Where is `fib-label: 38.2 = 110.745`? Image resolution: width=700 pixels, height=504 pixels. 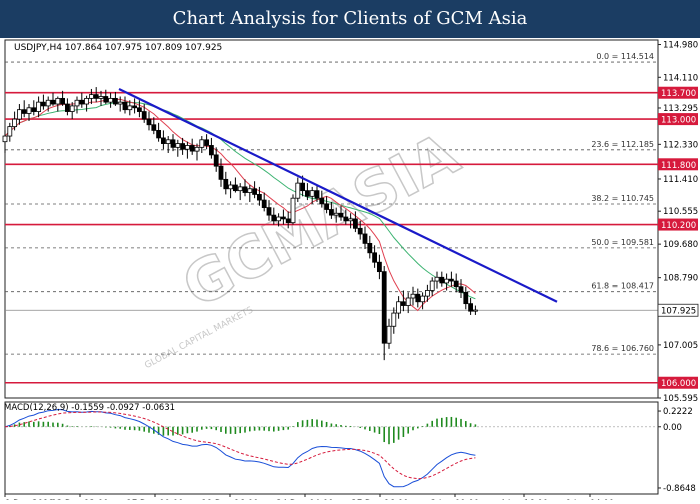
fib-label: 38.2 = 110.745 is located at coordinates (622, 198).